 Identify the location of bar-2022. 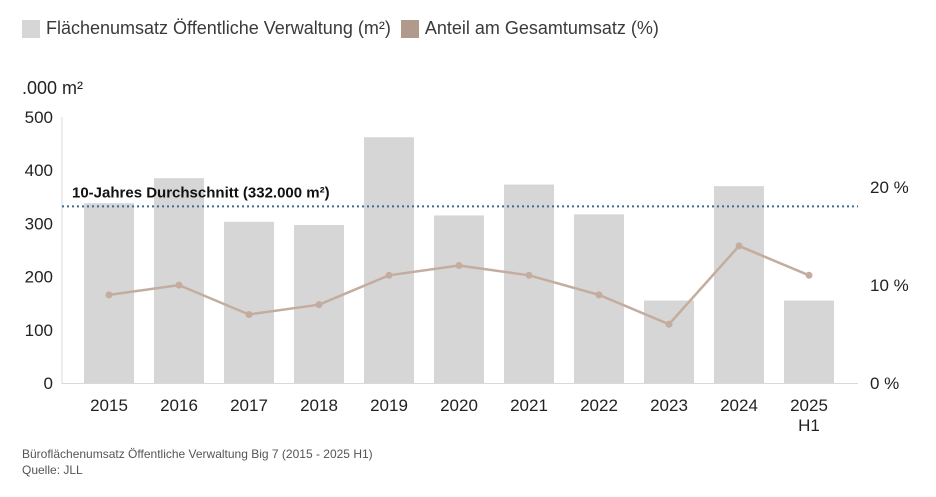
(599, 298).